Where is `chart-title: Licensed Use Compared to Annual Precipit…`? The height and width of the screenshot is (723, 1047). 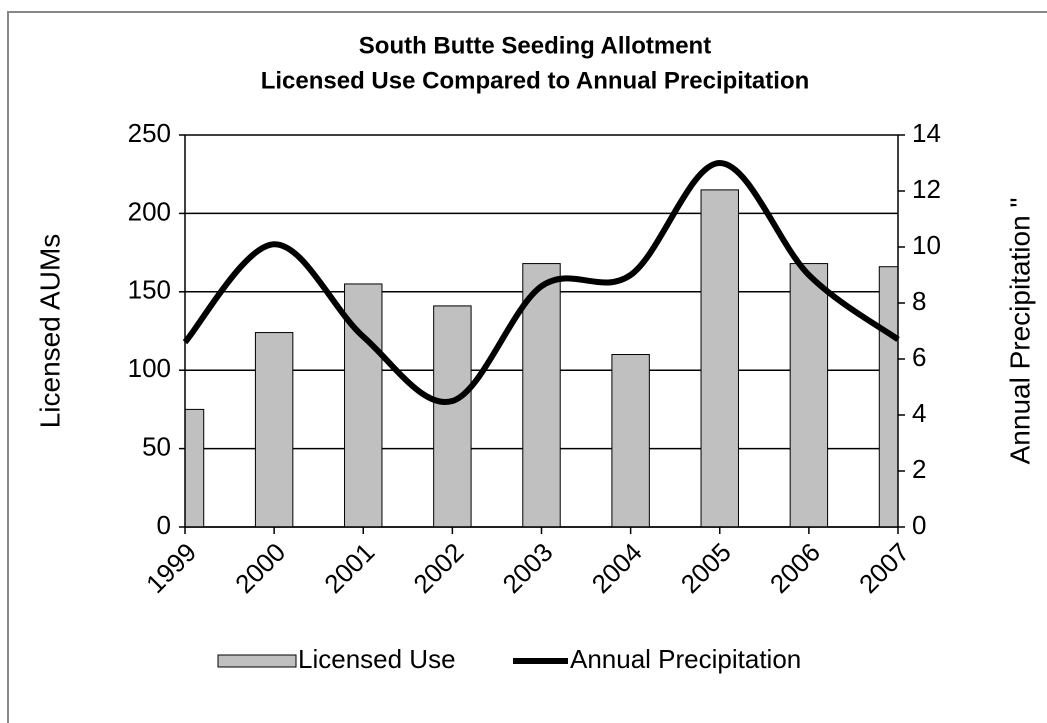 chart-title: Licensed Use Compared to Annual Precipit… is located at coordinates (535, 80).